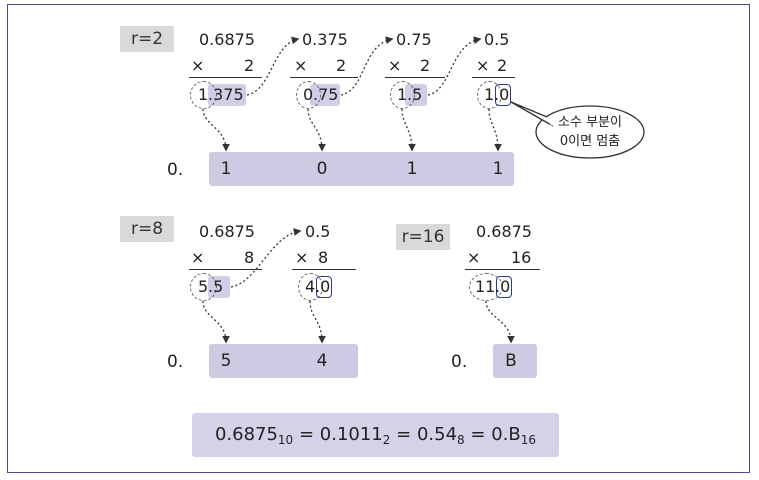  What do you see at coordinates (216, 286) in the screenshot?
I see `r8-step1-result-fraction: .5` at bounding box center [216, 286].